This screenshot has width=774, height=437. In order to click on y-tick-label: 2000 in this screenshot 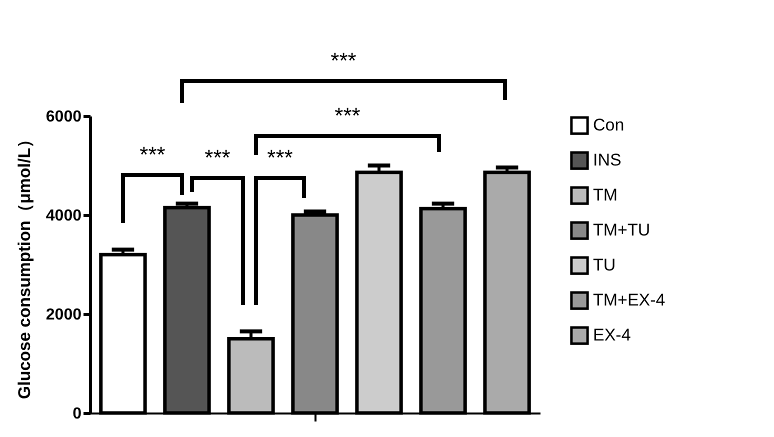, I will do `click(64, 315)`.